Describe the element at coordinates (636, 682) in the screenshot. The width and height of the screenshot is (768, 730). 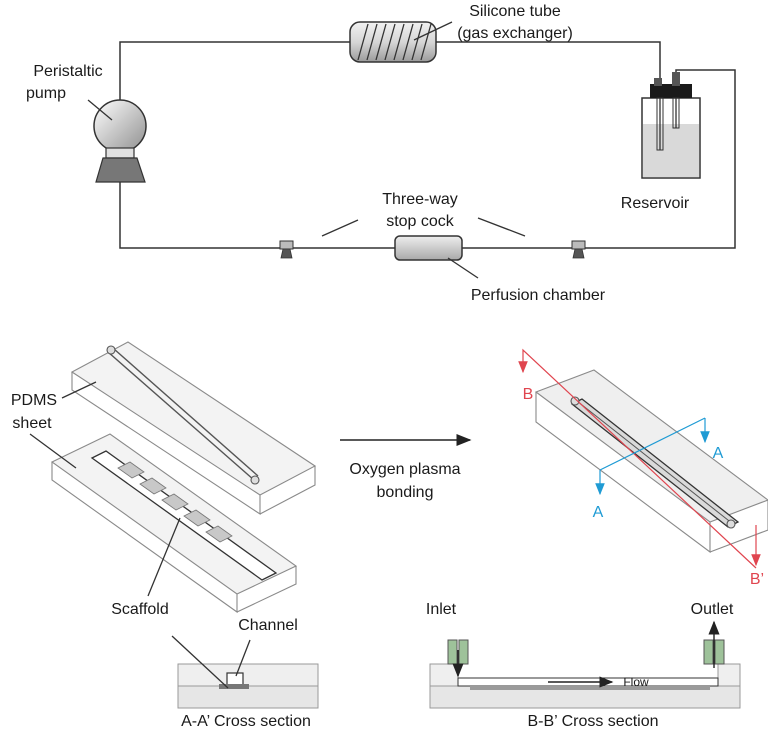
I see `flow-label: Flow` at that location.